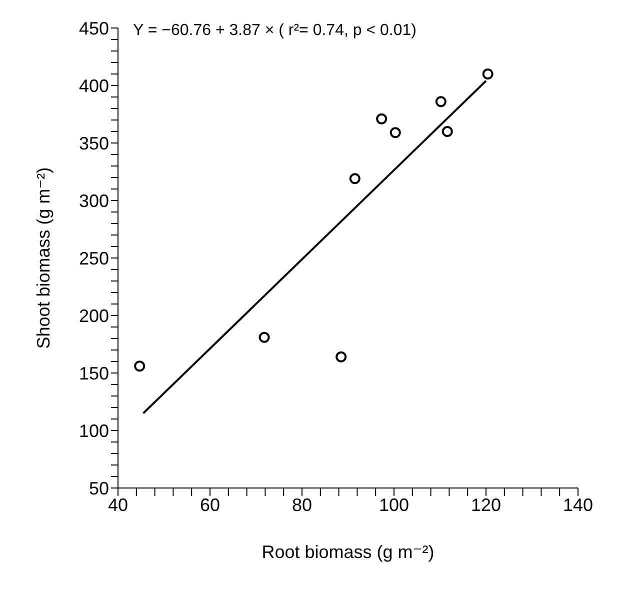 The image size is (629, 599). Describe the element at coordinates (118, 504) in the screenshot. I see `x-tick-label: 40` at that location.